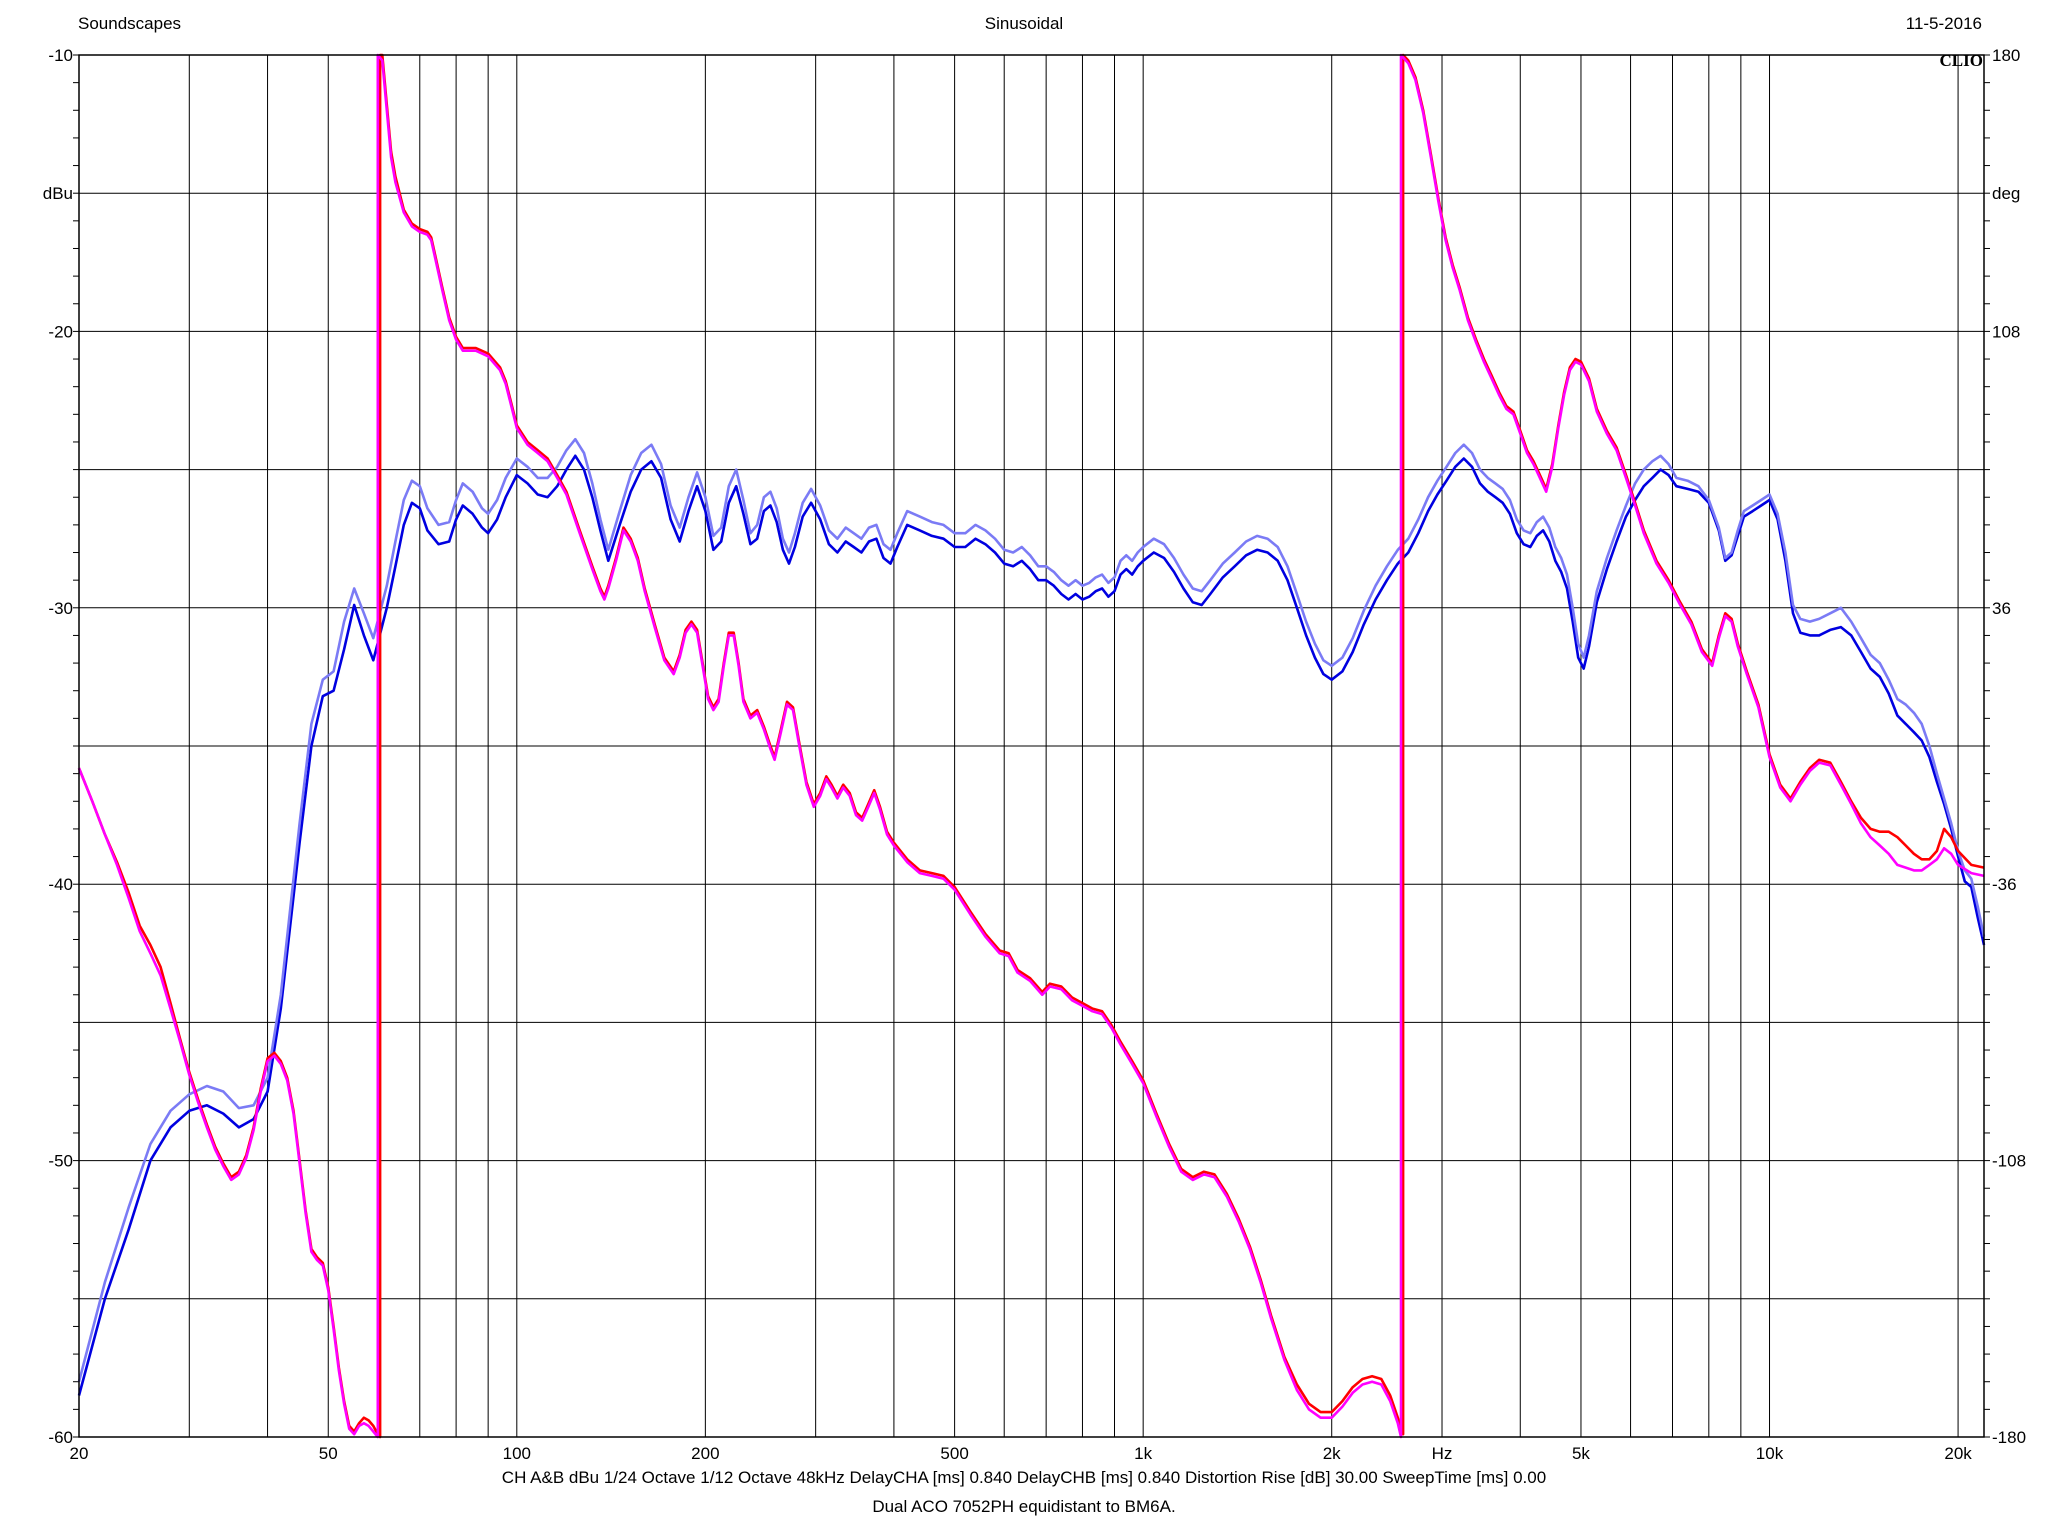  Describe the element at coordinates (1024, 1506) in the screenshot. I see `footer-caption: Dual ACO 7052PH equidistant to BM6A.` at that location.